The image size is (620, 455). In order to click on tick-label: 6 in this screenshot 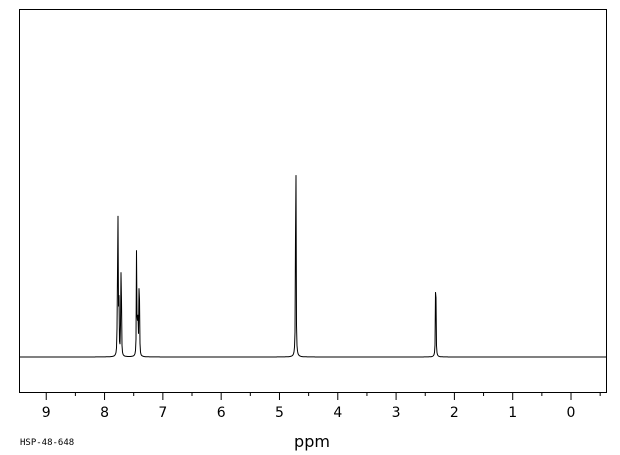, I will do `click(221, 413)`.